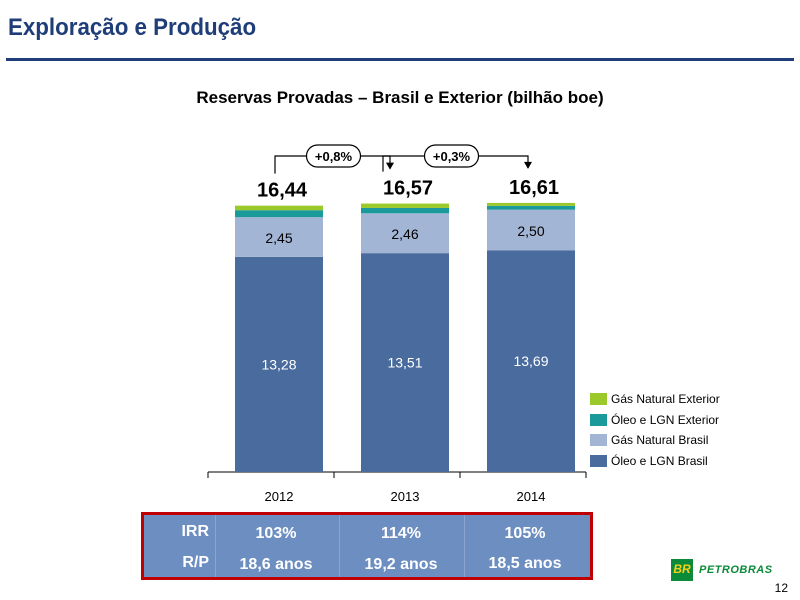 The width and height of the screenshot is (800, 600). What do you see at coordinates (276, 564) in the screenshot?
I see `table-cell: 18,6 anos` at bounding box center [276, 564].